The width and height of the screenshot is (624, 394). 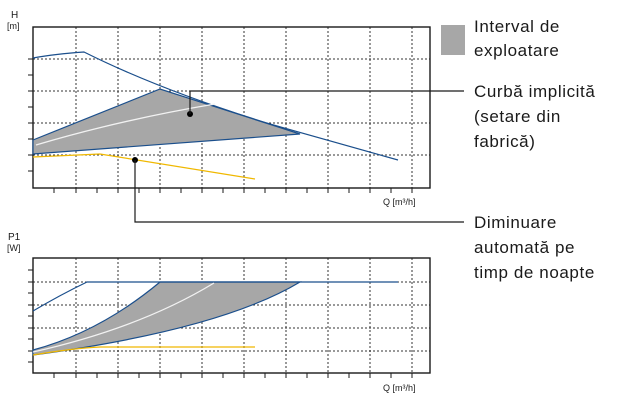 What do you see at coordinates (125, 124) in the screenshot?
I see `head-default-curve` at bounding box center [125, 124].